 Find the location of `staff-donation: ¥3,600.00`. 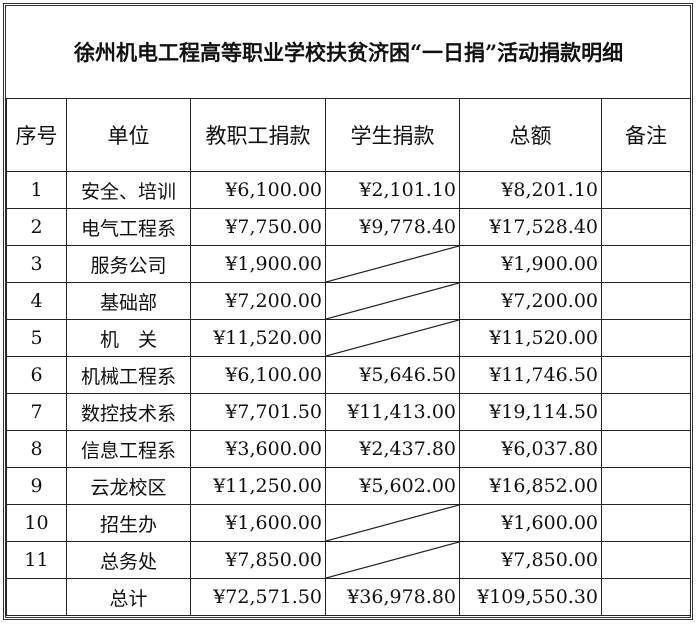

staff-donation: ¥3,600.00 is located at coordinates (258, 449).